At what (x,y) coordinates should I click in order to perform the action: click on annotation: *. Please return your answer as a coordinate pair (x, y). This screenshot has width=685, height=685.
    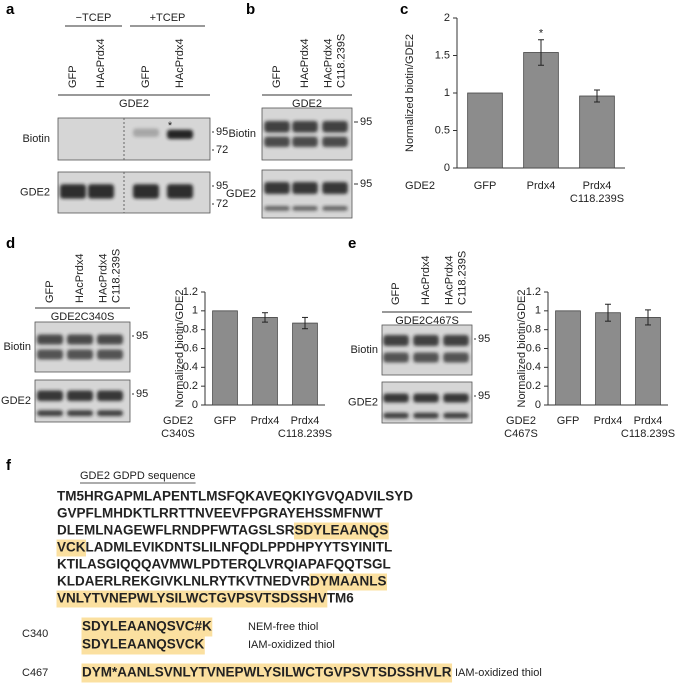
    Looking at the image, I should click on (541, 34).